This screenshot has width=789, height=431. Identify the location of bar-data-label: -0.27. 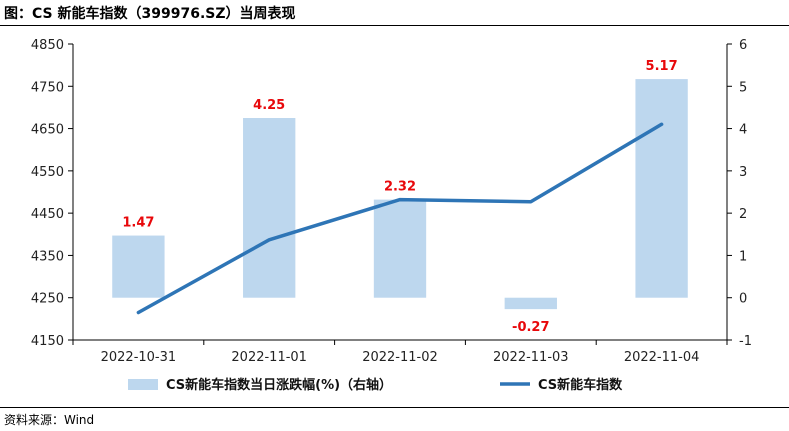
(530, 327).